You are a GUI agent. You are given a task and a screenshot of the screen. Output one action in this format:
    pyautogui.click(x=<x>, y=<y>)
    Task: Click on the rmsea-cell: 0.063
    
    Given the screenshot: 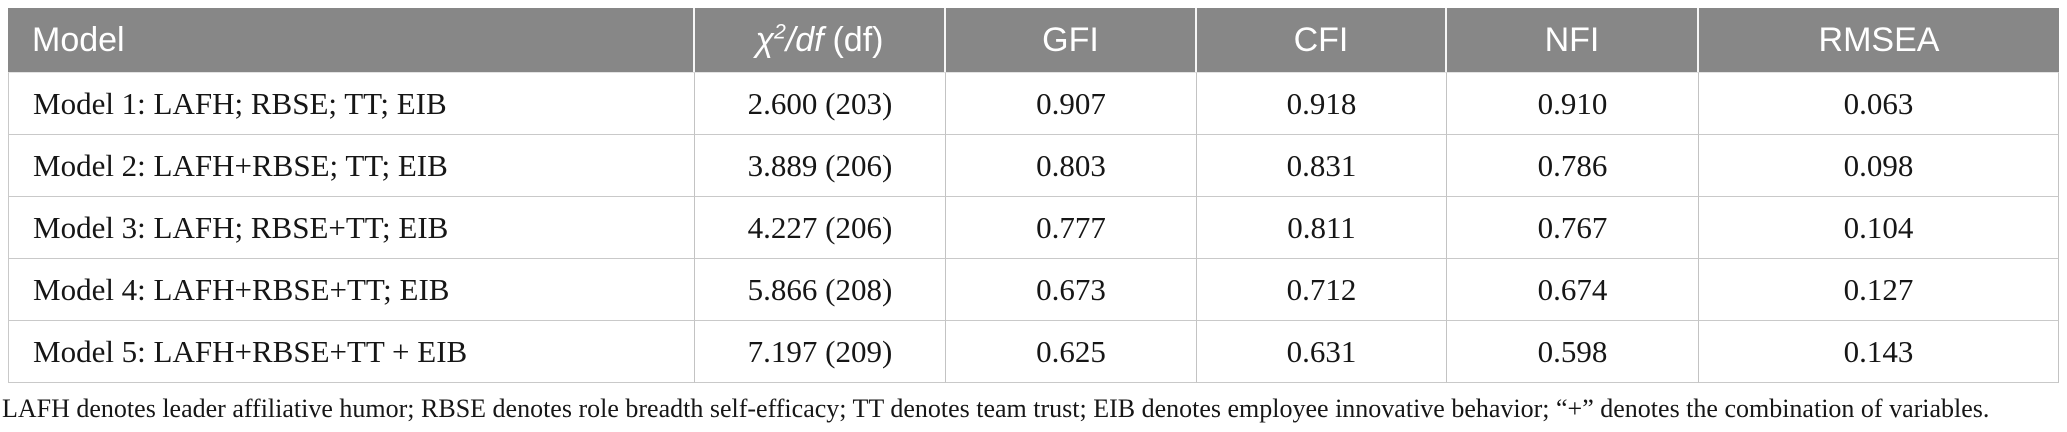 What is the action you would take?
    pyautogui.click(x=1879, y=103)
    